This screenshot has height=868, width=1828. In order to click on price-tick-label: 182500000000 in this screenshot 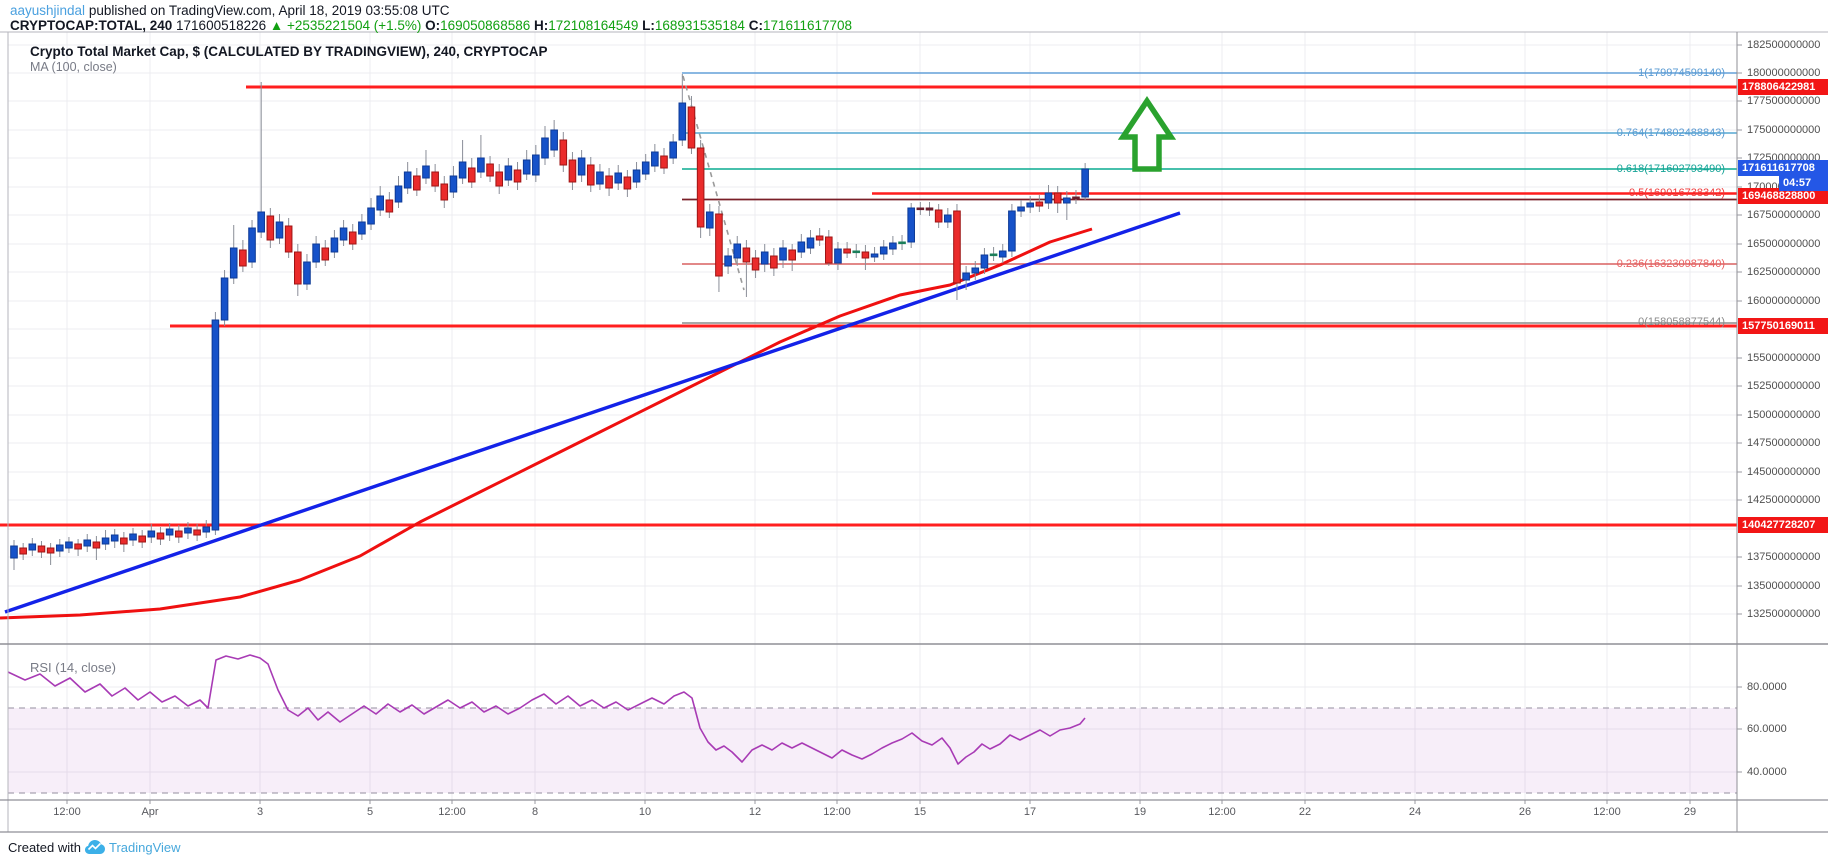, I will do `click(1784, 45)`.